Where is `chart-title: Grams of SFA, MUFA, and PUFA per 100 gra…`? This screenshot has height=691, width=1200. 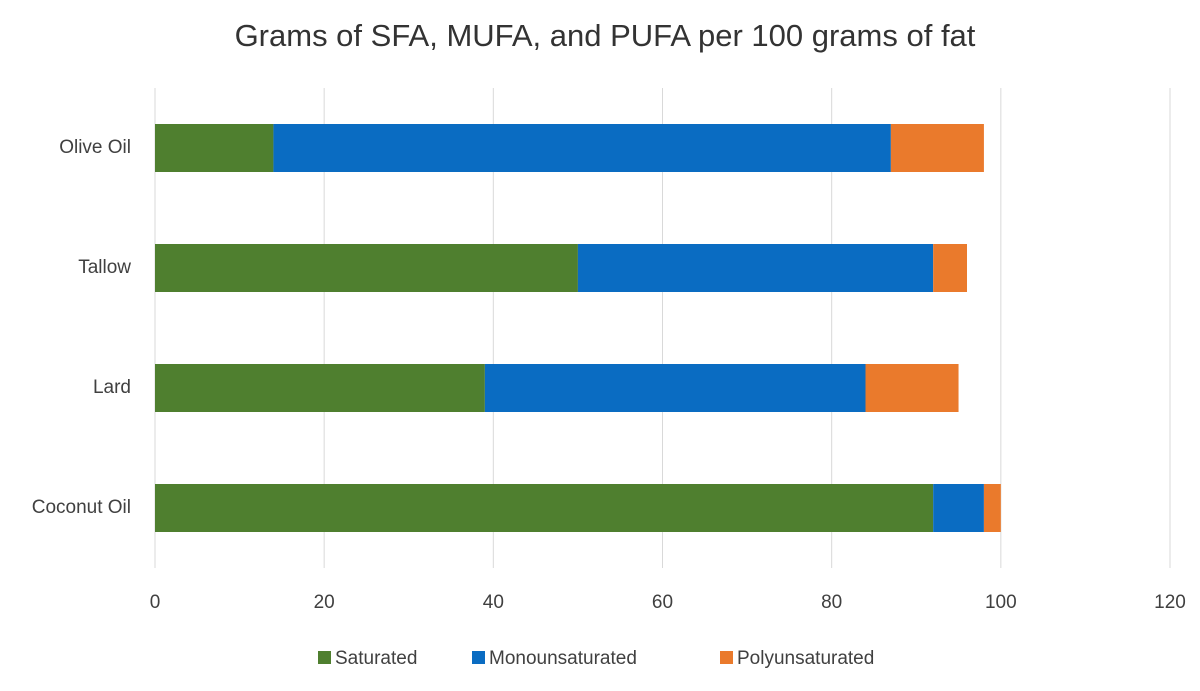
chart-title: Grams of SFA, MUFA, and PUFA per 100 gra… is located at coordinates (605, 35).